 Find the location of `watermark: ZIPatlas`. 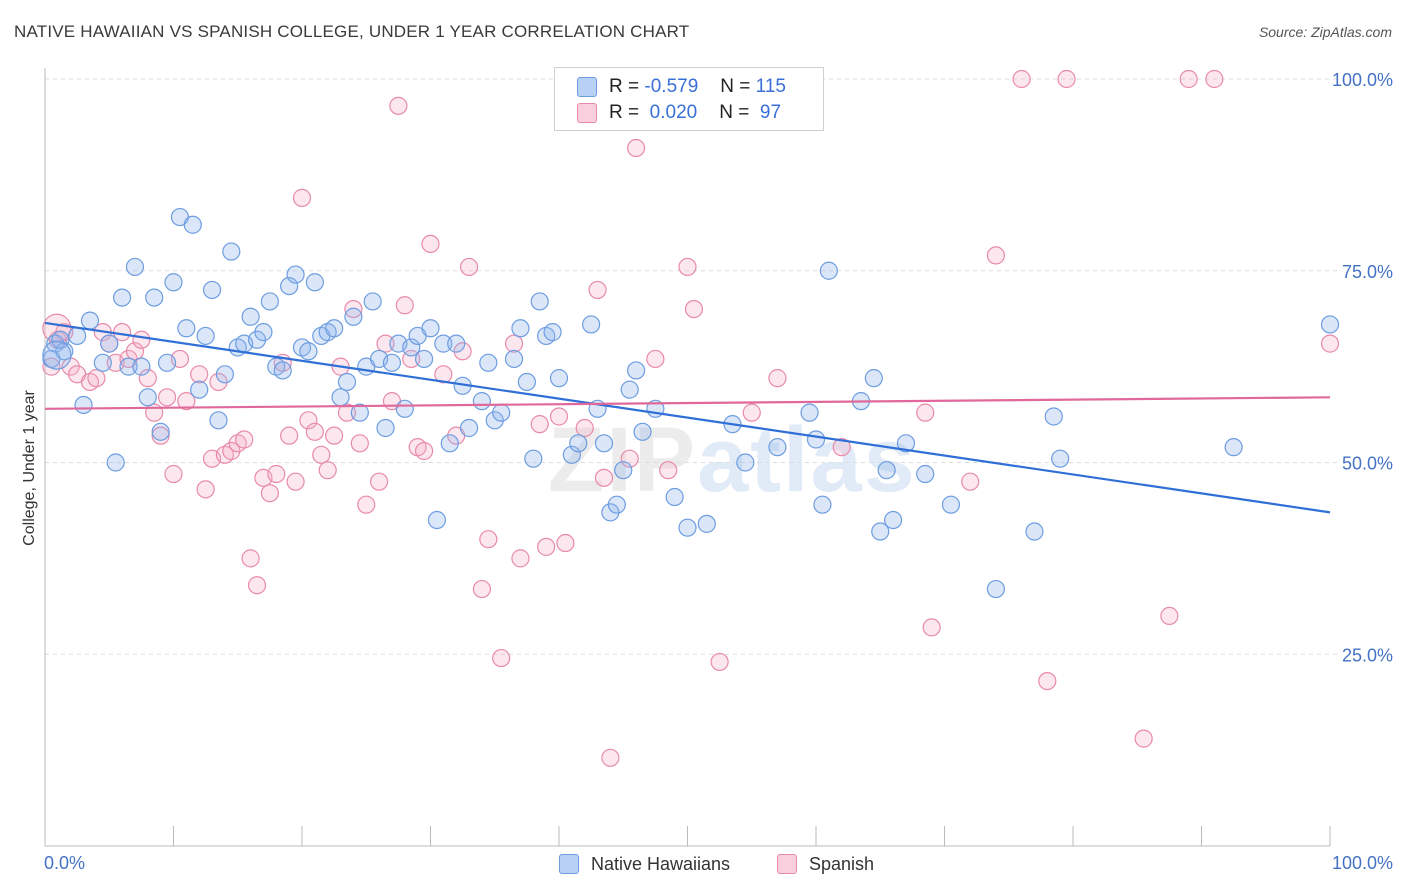

watermark: ZIPatlas is located at coordinates (732, 460).